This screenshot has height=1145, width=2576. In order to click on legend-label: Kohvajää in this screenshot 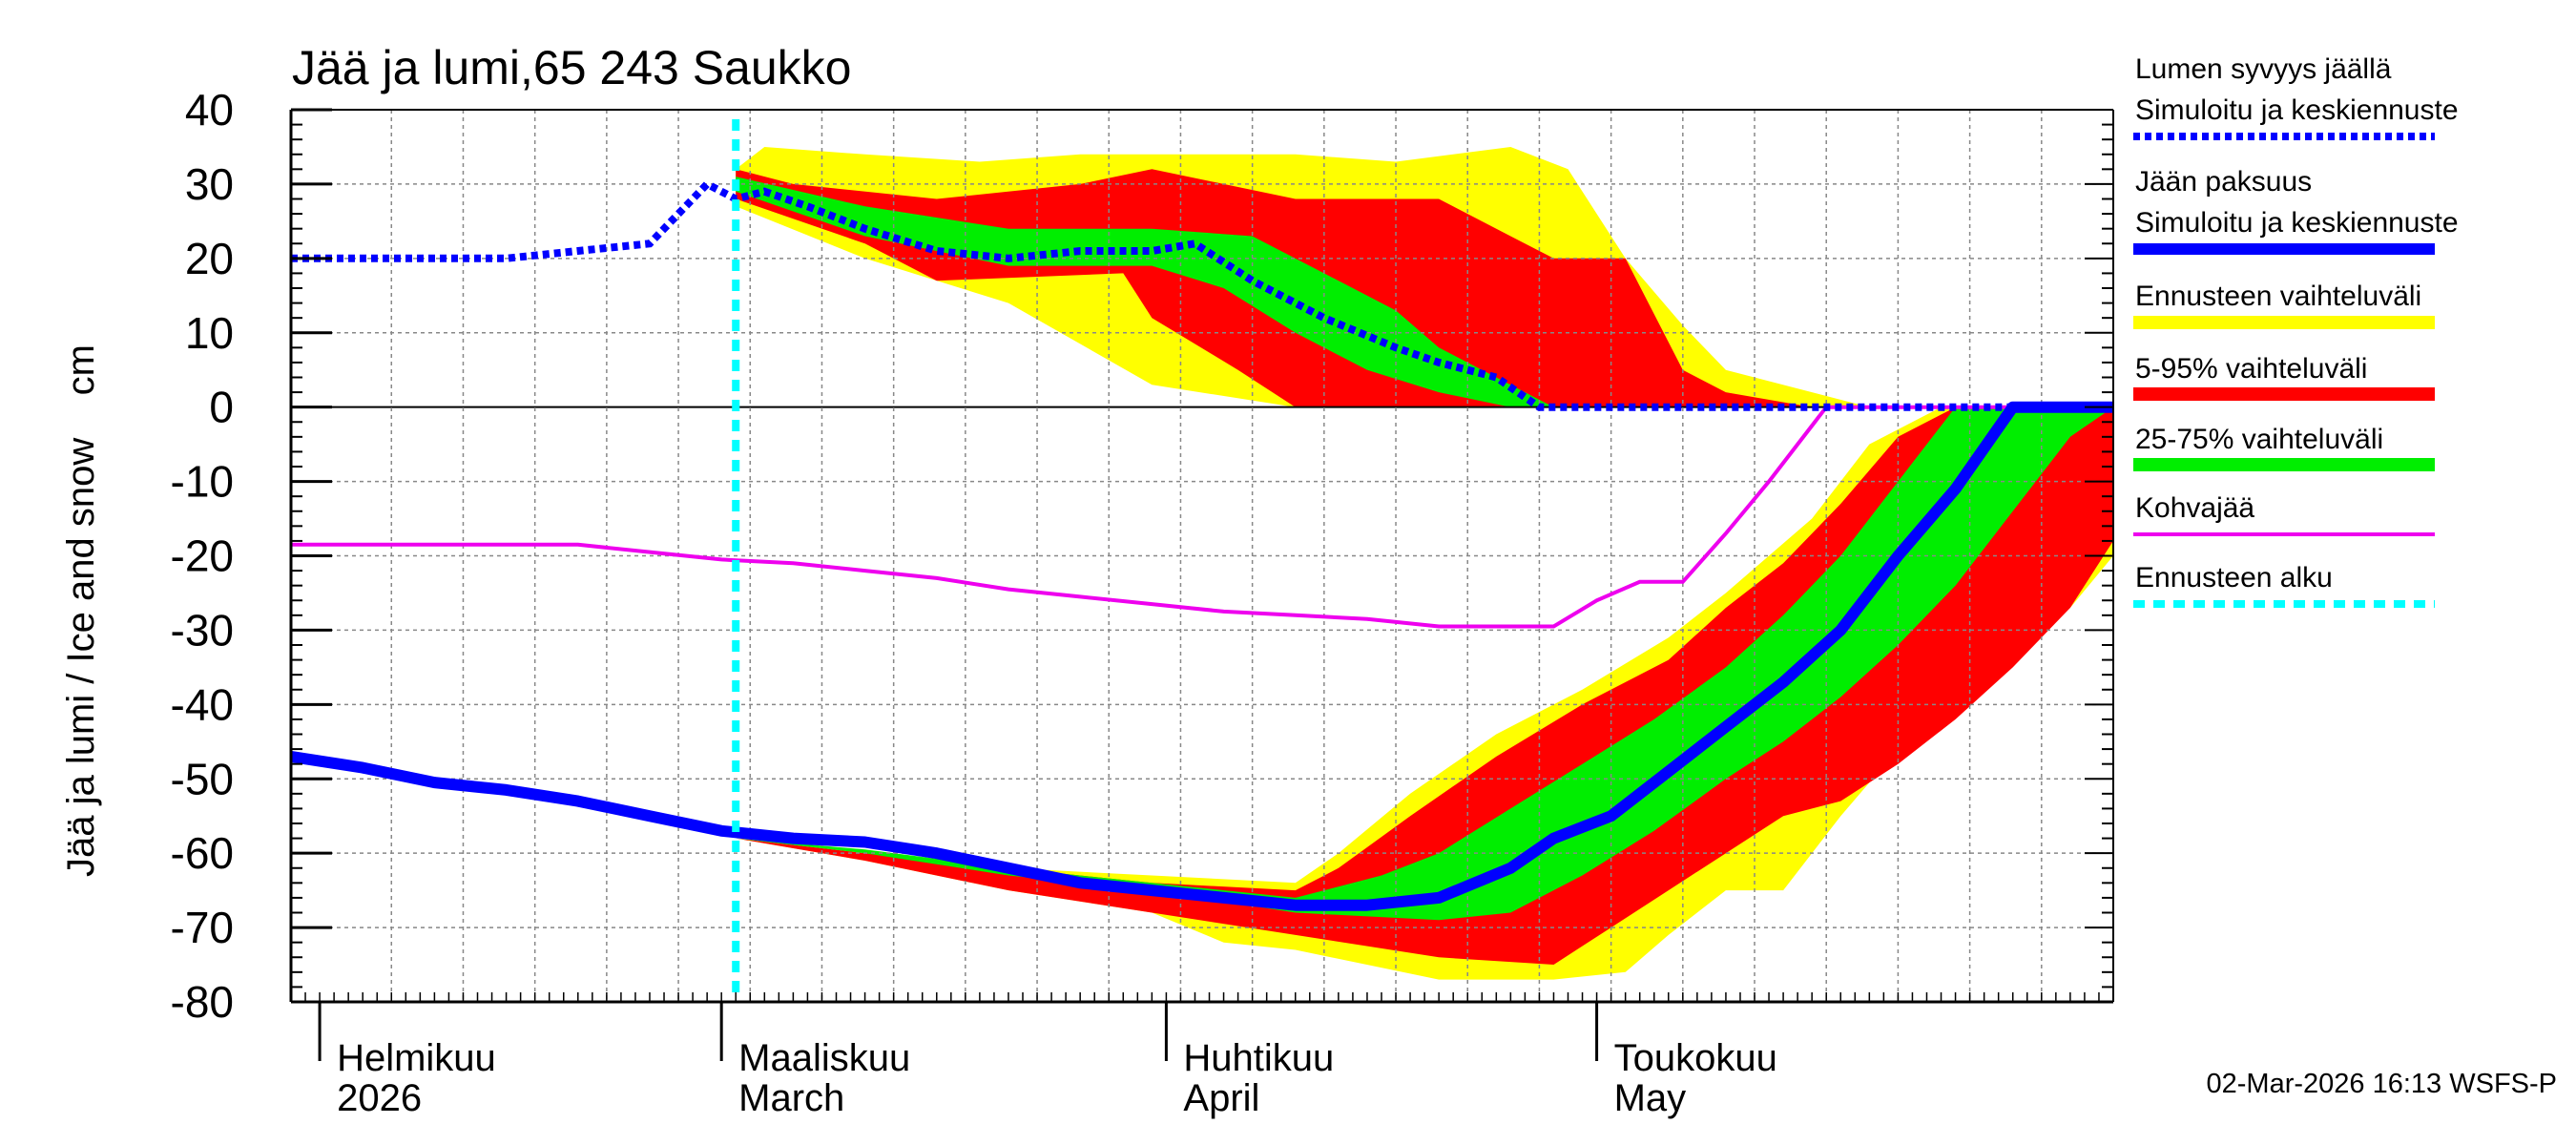, I will do `click(2194, 508)`.